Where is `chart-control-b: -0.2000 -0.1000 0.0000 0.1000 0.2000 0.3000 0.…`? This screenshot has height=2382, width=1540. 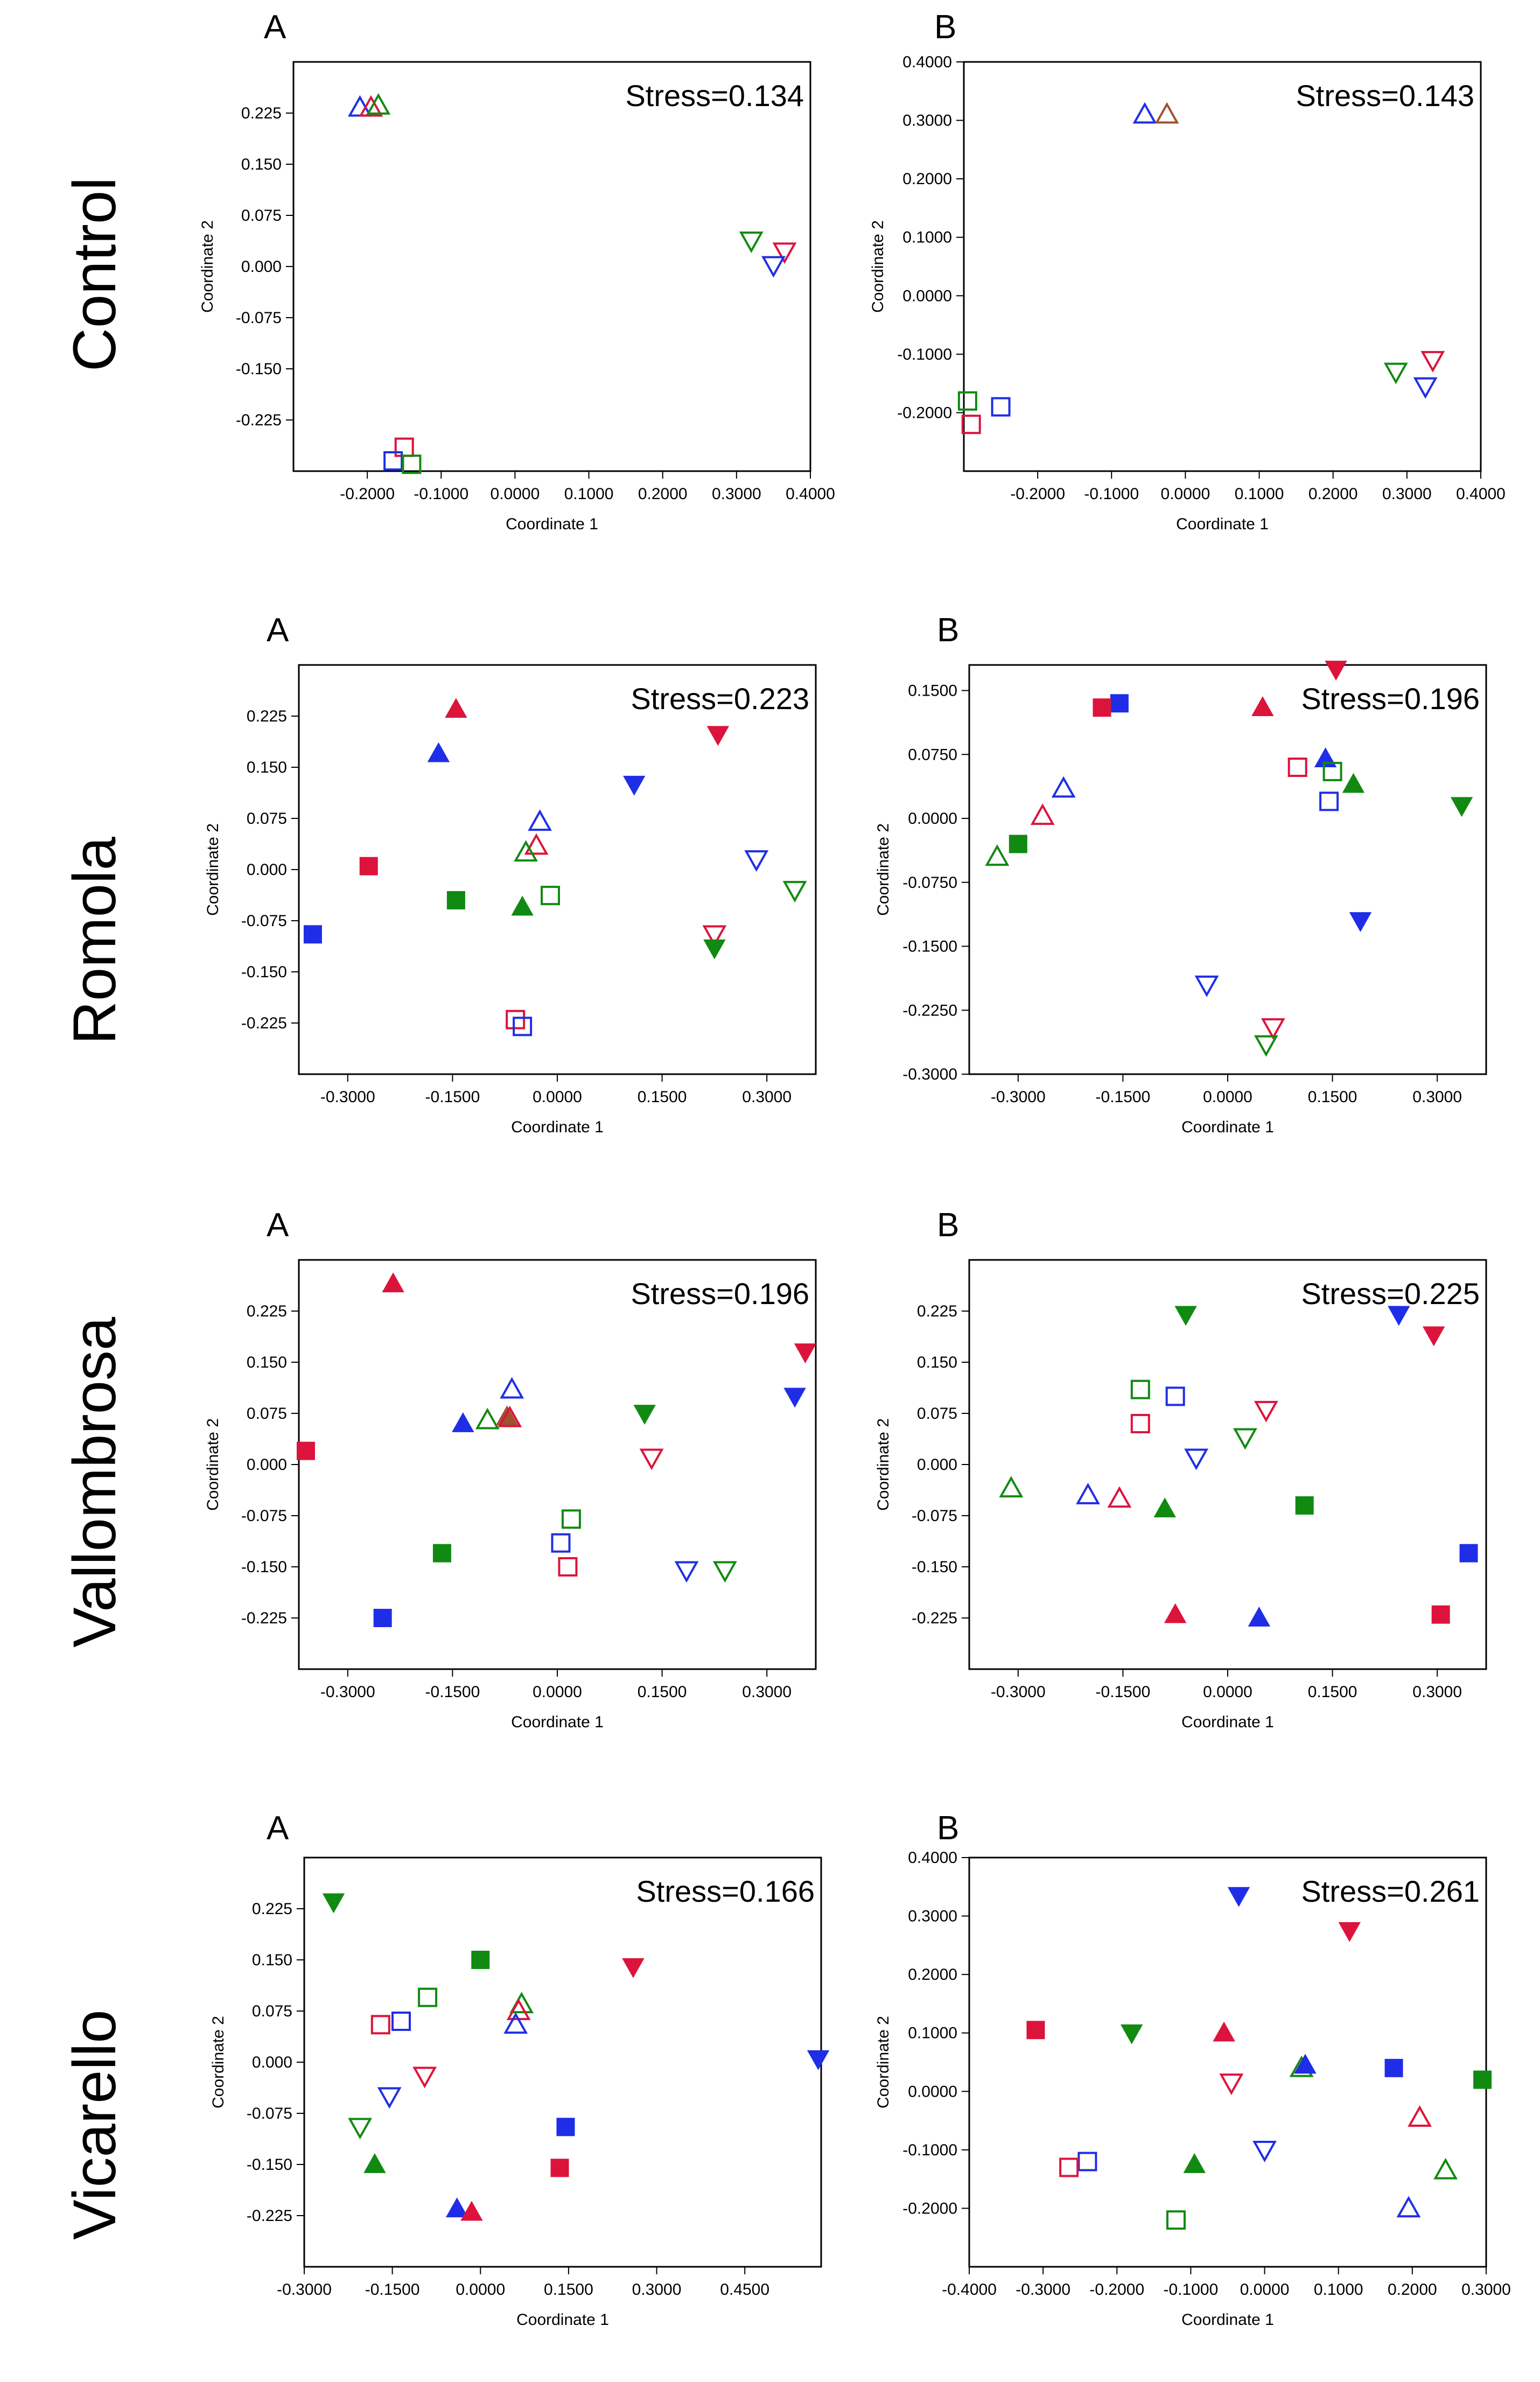
chart-control-b: -0.2000 -0.1000 0.0000 0.1000 0.2000 0.3000 0.… is located at coordinates (1187, 293).